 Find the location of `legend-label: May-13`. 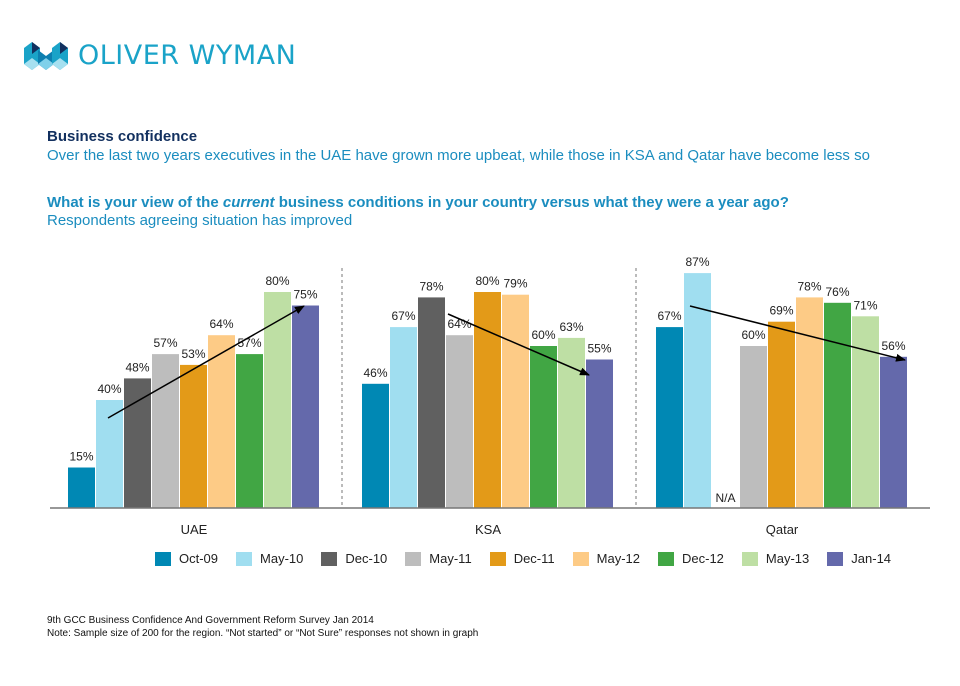

legend-label: May-13 is located at coordinates (787, 558).